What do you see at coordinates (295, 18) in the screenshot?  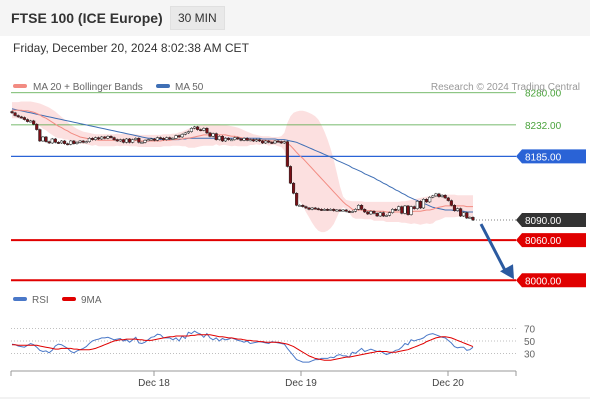 I see `header-bar: FTSE 100 (ICE Europe) 30 MIN` at bounding box center [295, 18].